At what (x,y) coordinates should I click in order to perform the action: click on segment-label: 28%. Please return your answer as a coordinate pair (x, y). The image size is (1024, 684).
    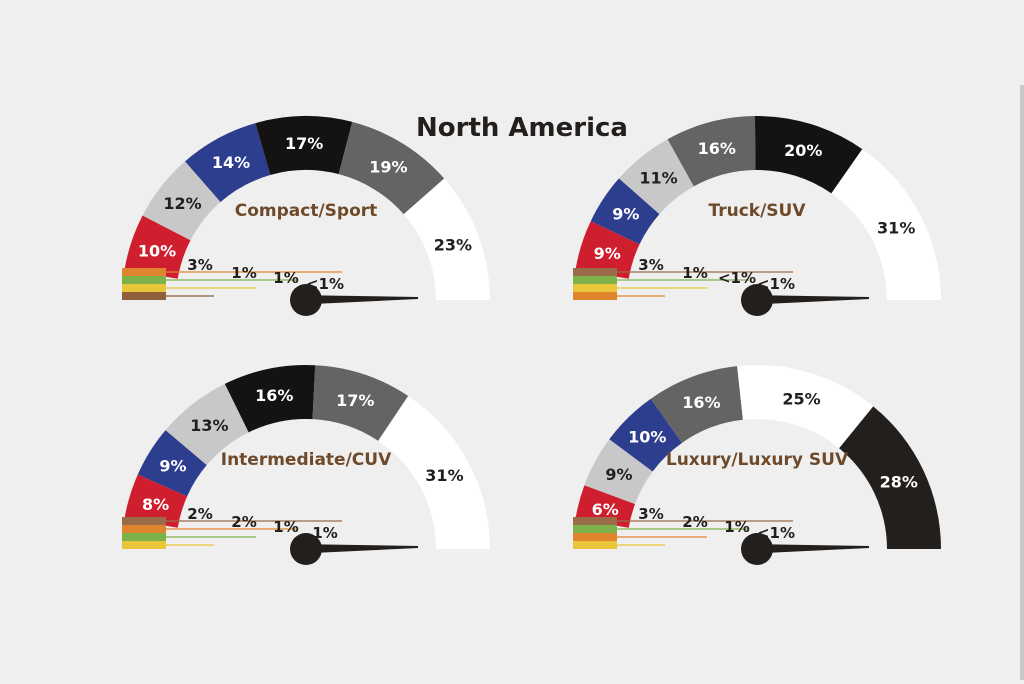
    Looking at the image, I should click on (899, 482).